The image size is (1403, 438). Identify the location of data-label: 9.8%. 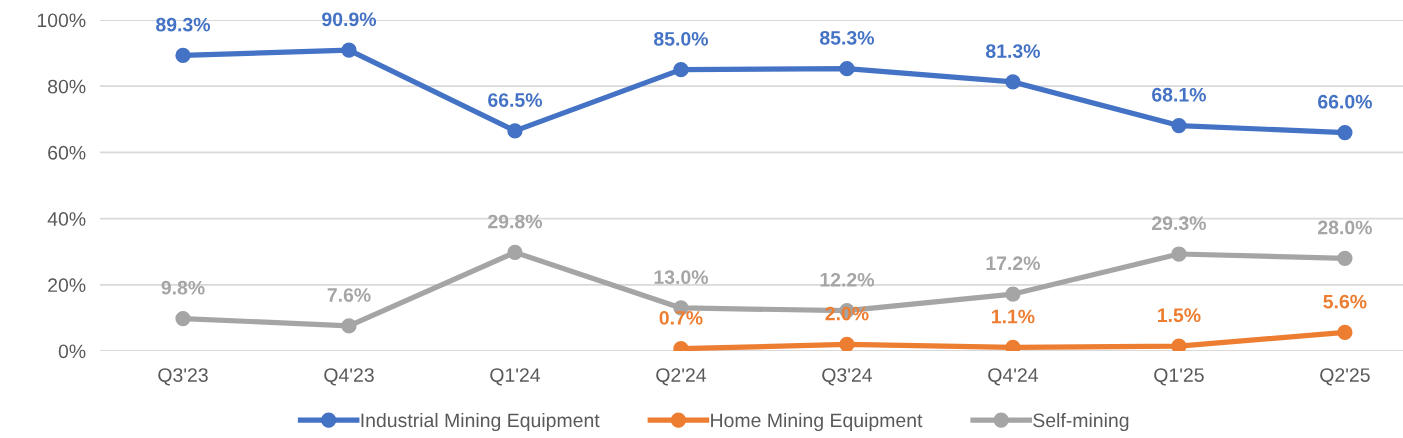
(183, 287).